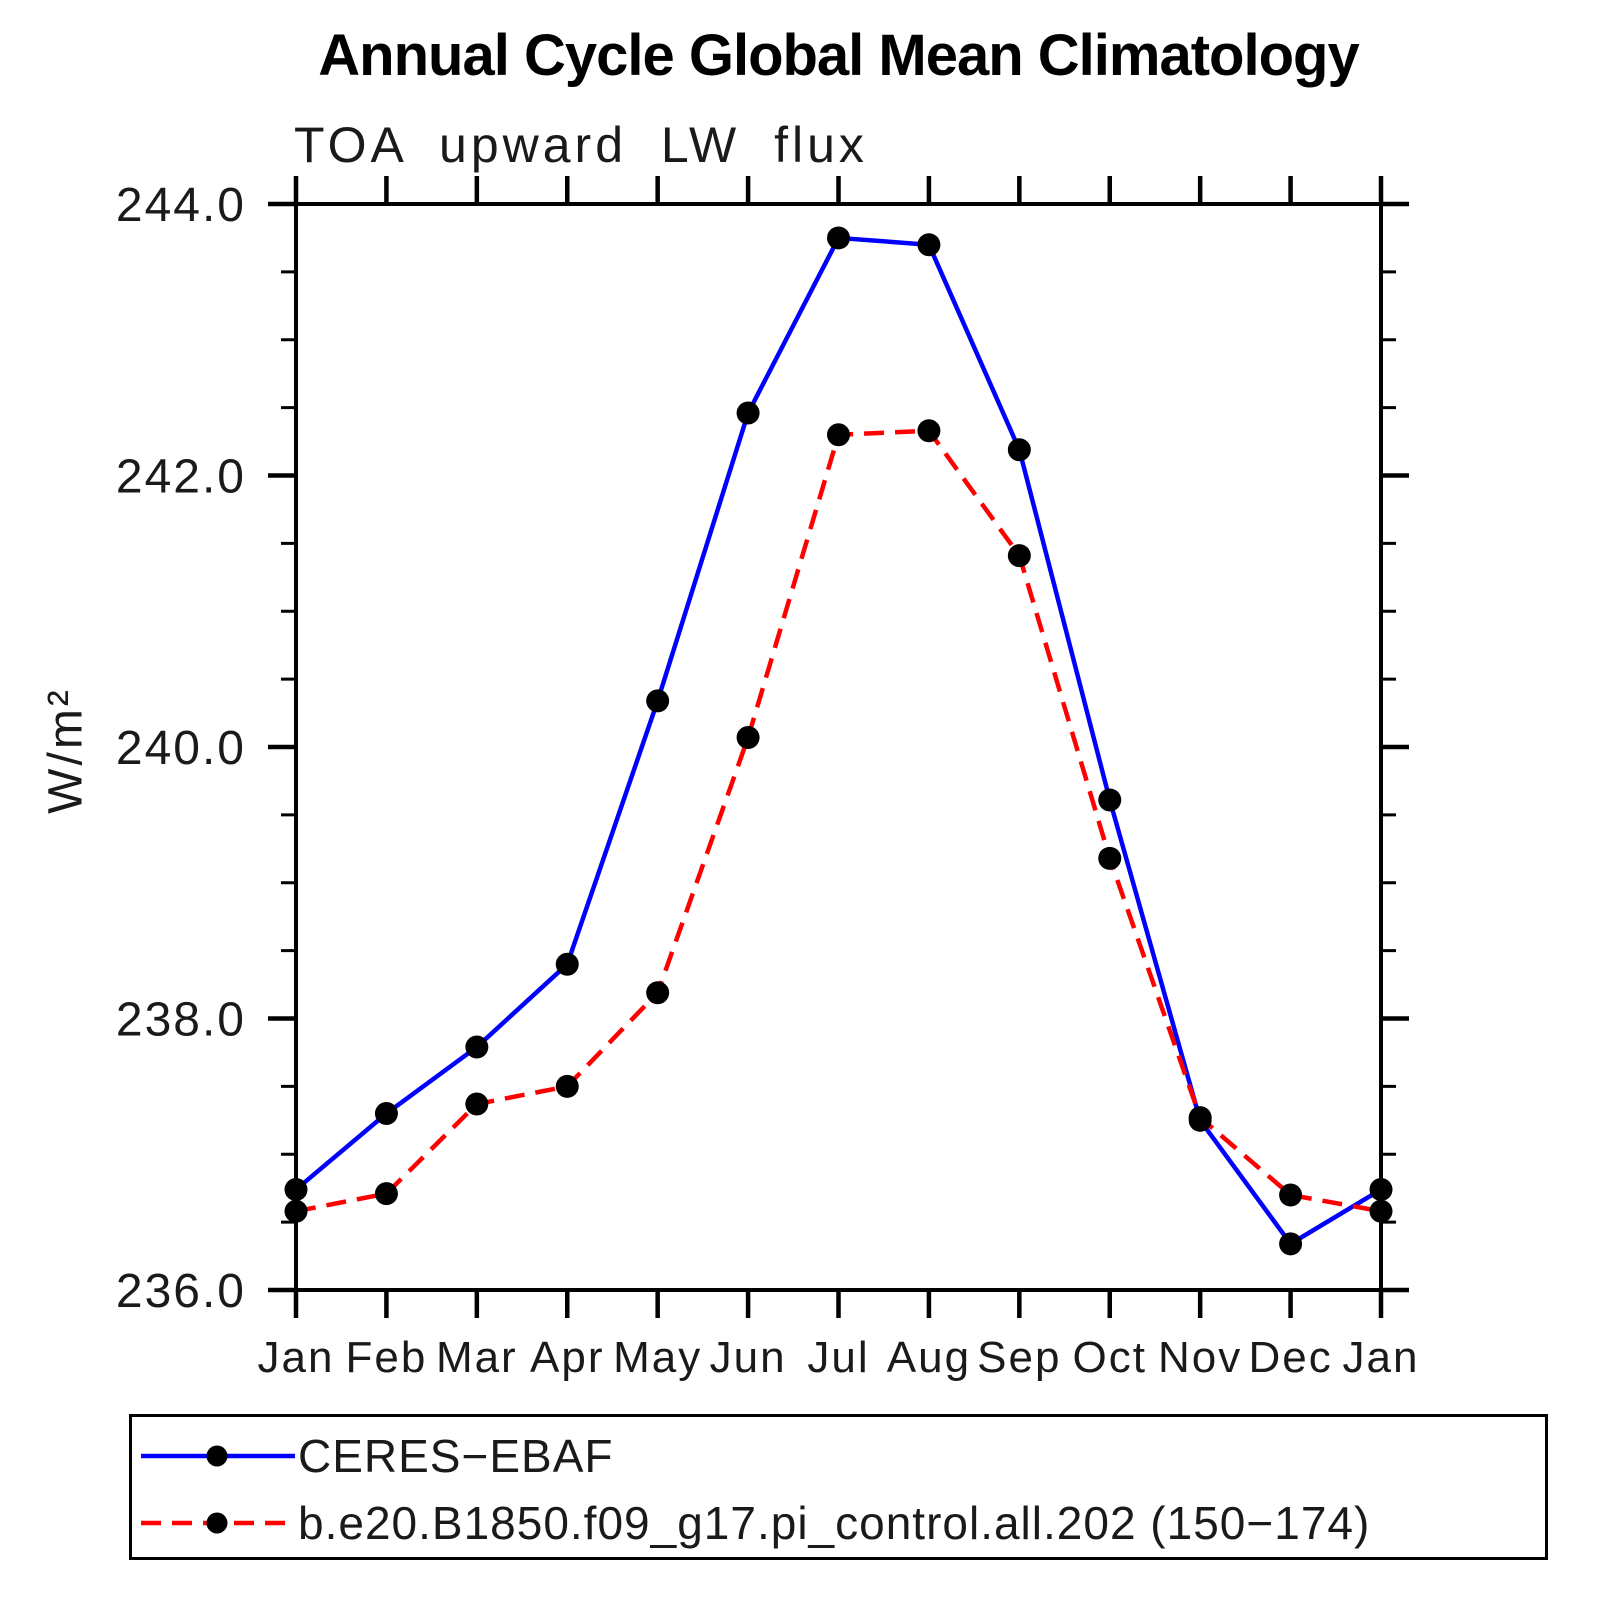 This screenshot has width=1597, height=1597. What do you see at coordinates (838, 1357) in the screenshot?
I see `x-tick-label: Jul` at bounding box center [838, 1357].